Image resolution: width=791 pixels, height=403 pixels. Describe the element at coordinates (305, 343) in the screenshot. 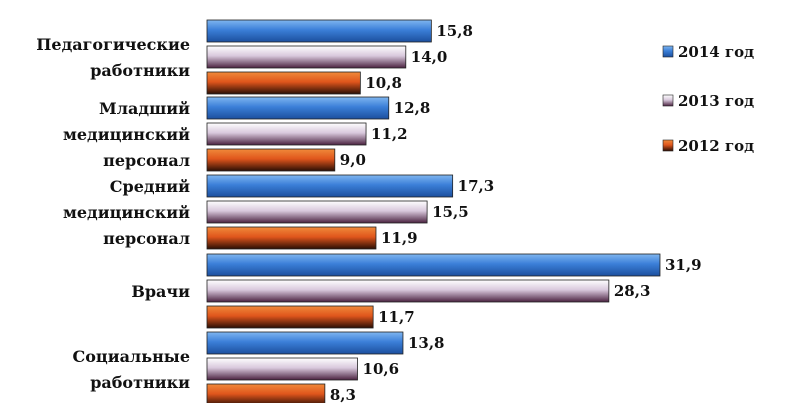

I see `bar-2014-cat5` at that location.